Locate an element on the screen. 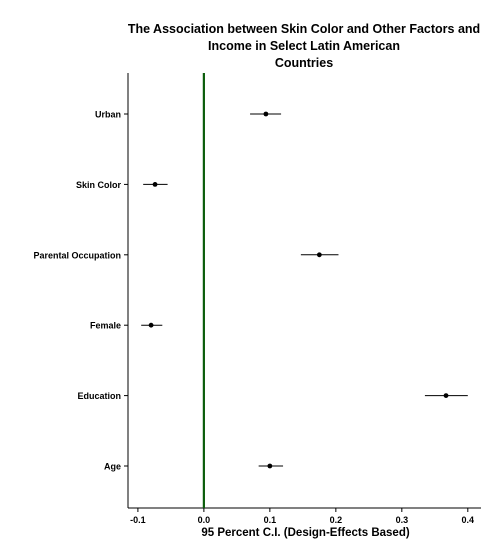 The width and height of the screenshot is (500, 550). y-label-urban: Urban is located at coordinates (108, 115).